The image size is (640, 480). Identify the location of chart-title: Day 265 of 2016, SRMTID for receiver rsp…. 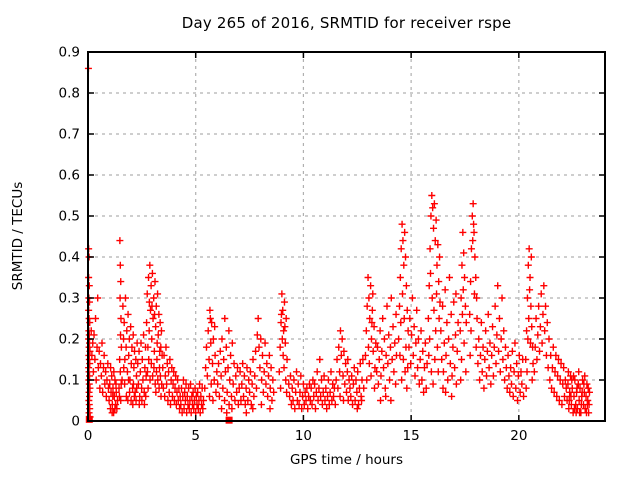
(346, 23).